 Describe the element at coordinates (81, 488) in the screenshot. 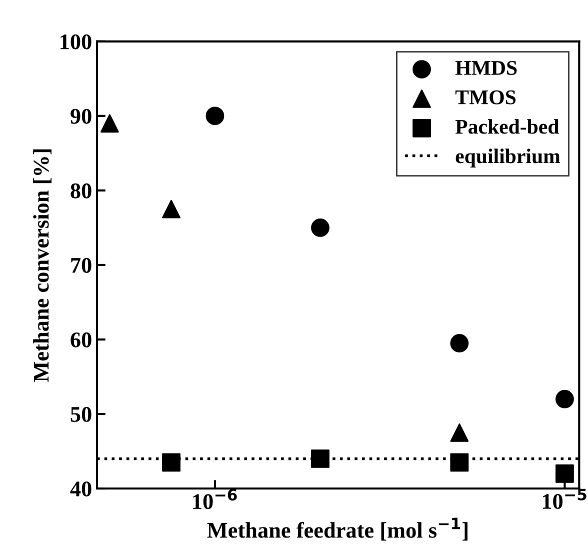

I see `y-tick-label: 40` at that location.